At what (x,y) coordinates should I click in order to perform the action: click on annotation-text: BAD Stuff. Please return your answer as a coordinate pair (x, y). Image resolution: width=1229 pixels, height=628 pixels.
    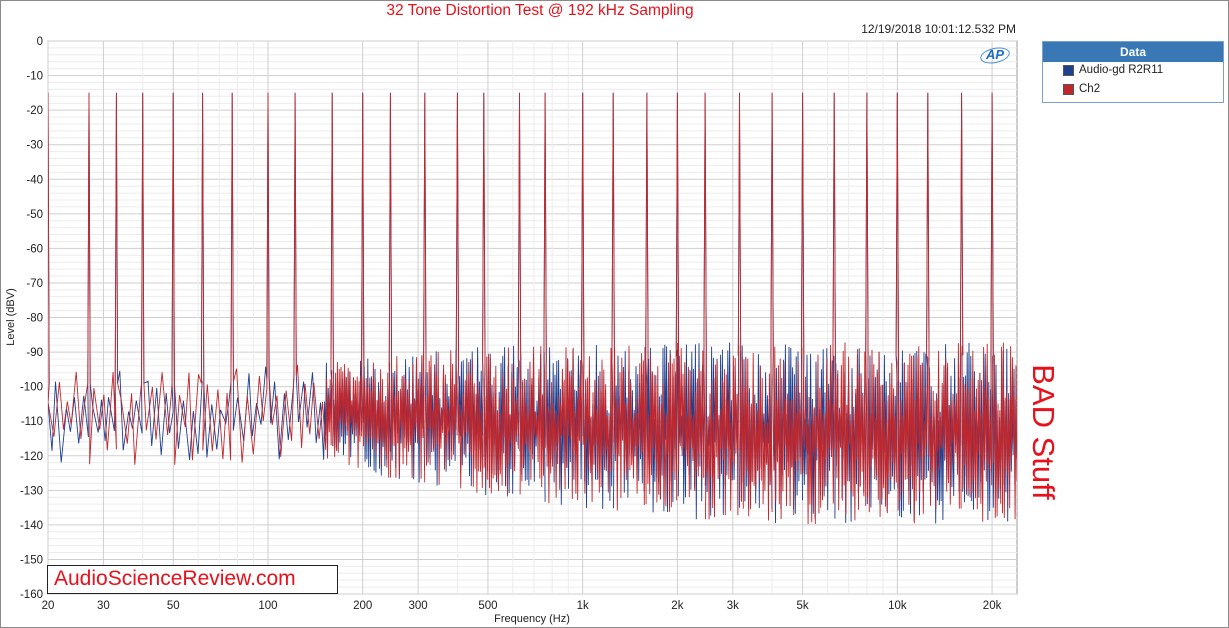
    Looking at the image, I should click on (1043, 432).